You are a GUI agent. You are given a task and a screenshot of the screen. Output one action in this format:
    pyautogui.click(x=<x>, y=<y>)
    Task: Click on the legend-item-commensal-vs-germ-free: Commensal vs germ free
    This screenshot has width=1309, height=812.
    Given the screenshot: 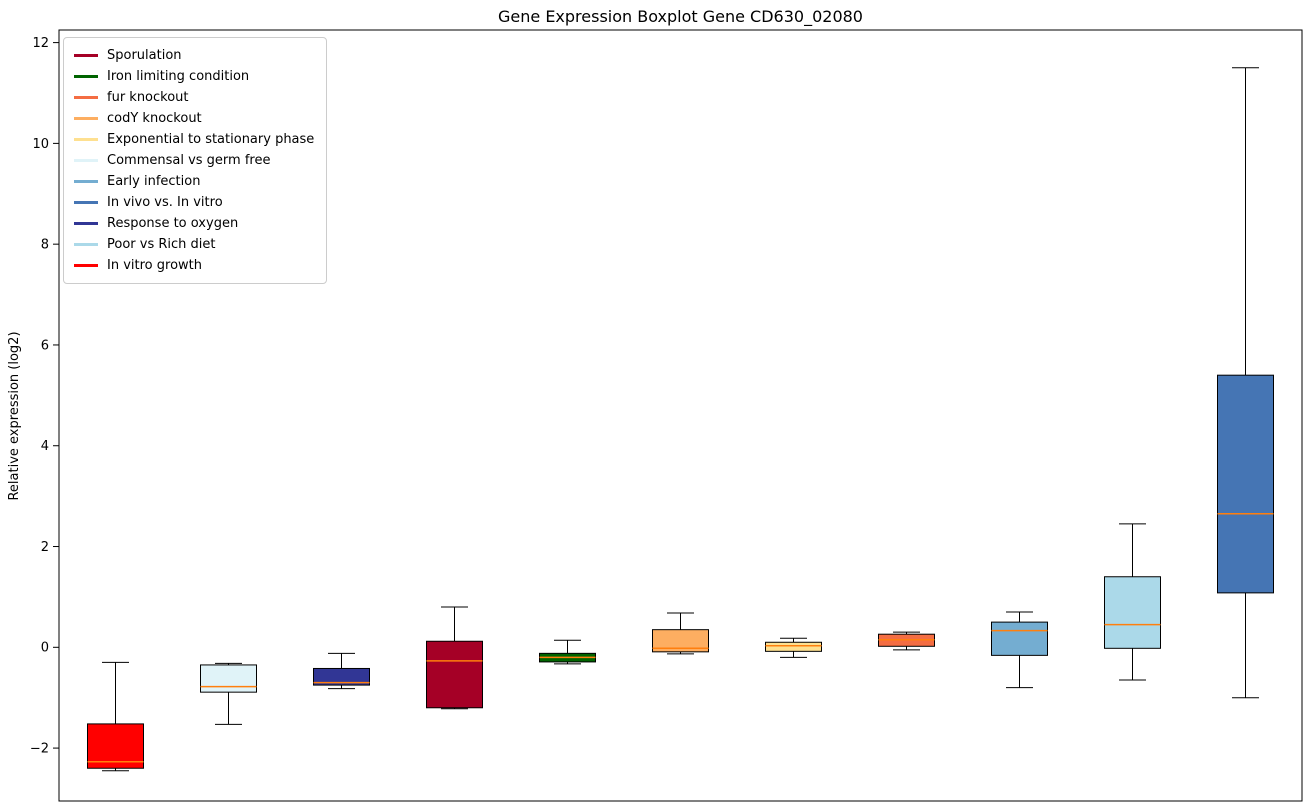 What is the action you would take?
    pyautogui.click(x=194, y=160)
    